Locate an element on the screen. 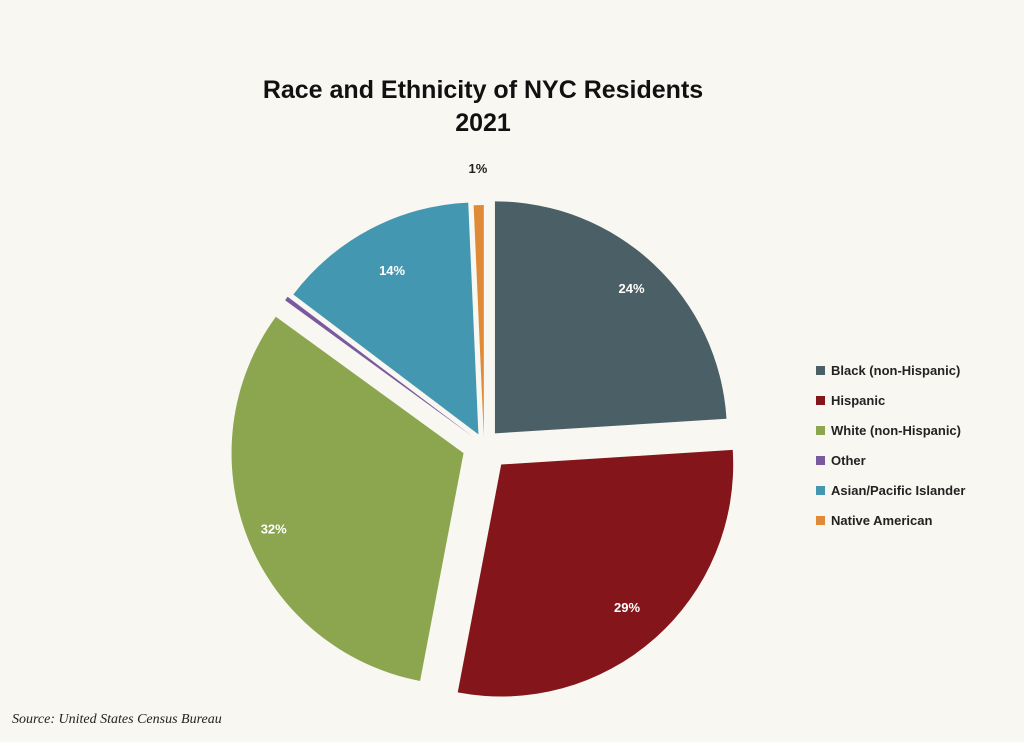 This screenshot has width=1024, height=742. legend-item-hispanic: Hispanic is located at coordinates (890, 400).